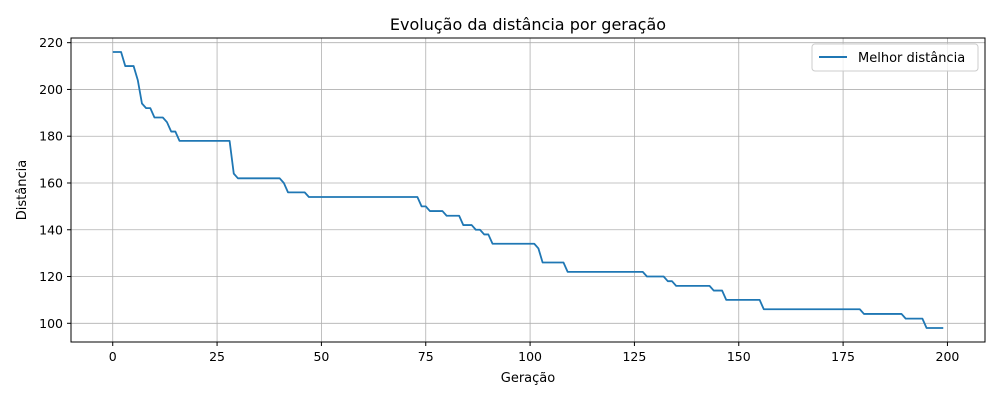 The width and height of the screenshot is (1000, 400). I want to click on x-tick-label: 175, so click(843, 356).